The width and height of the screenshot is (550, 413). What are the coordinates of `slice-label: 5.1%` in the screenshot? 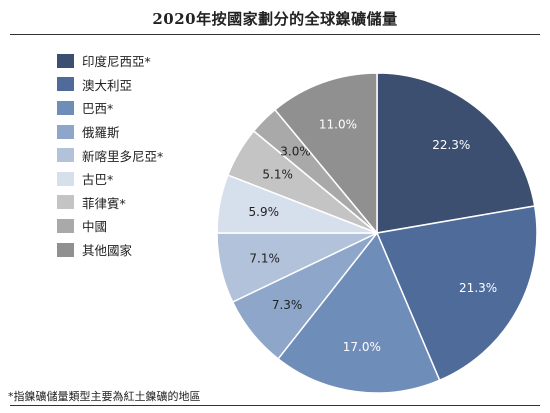 It's located at (277, 175).